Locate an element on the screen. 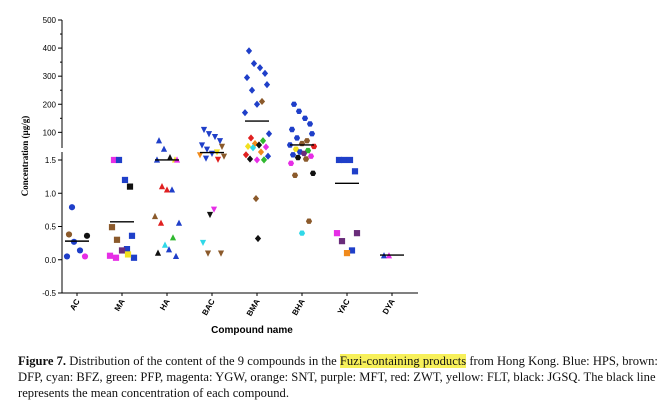  x-tick-label-bac: BAC is located at coordinates (208, 307).